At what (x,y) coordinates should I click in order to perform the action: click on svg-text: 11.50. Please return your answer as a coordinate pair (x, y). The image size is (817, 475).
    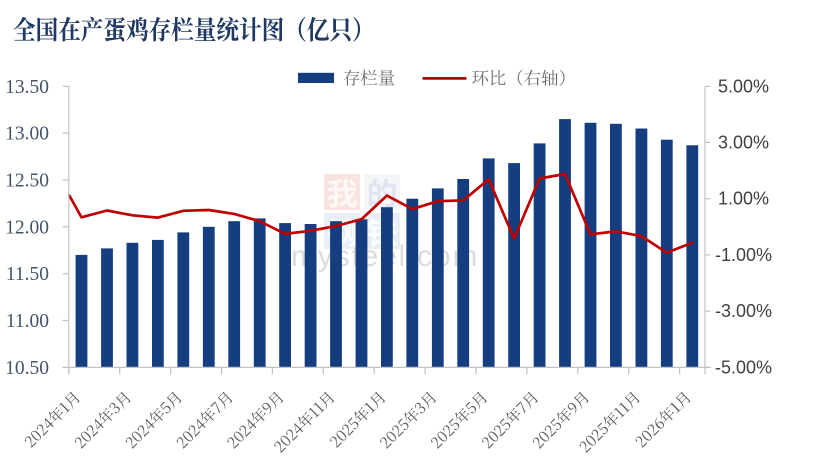
    Looking at the image, I should click on (27, 274).